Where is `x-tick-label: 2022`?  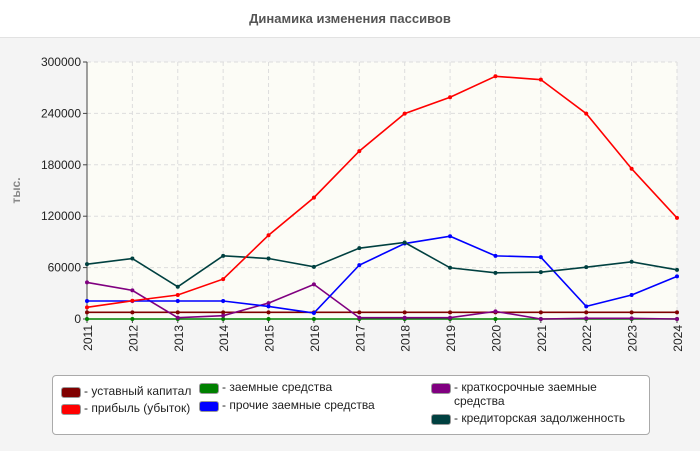 x-tick-label: 2022 is located at coordinates (587, 338).